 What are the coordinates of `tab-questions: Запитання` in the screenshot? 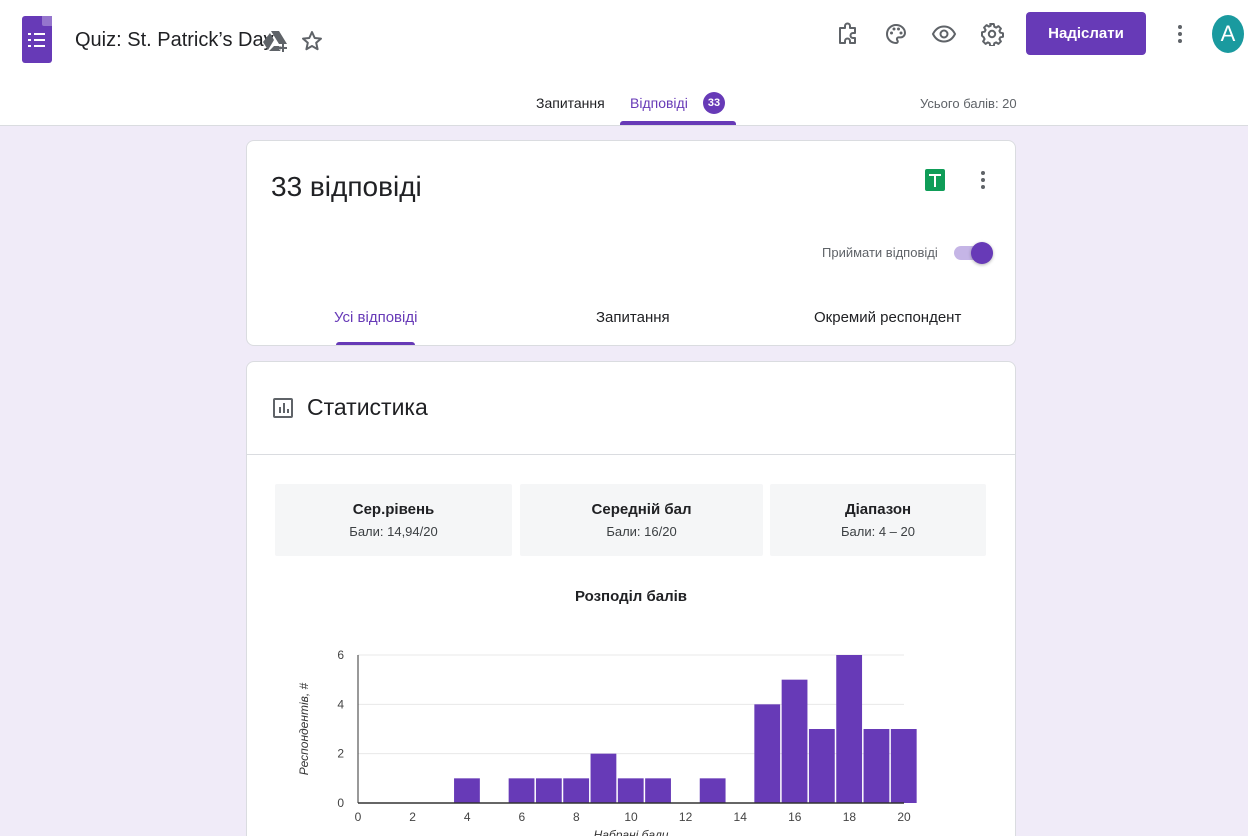 It's located at (570, 103).